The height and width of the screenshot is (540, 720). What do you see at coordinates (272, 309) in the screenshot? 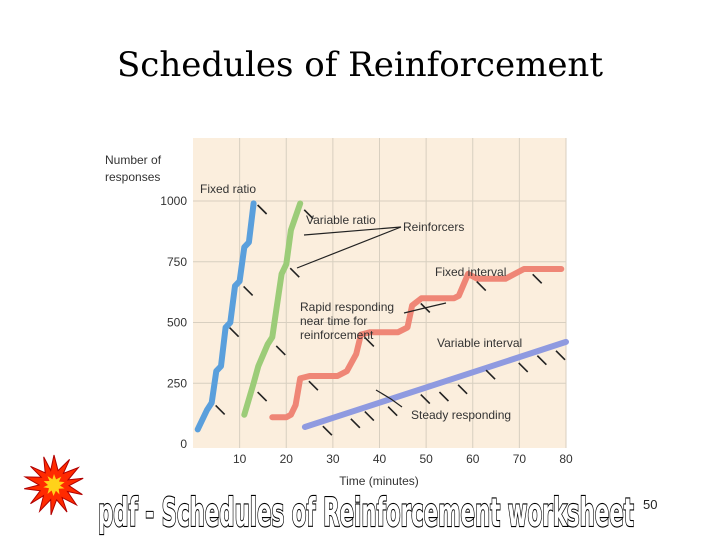
I see `series-line-variable-ratio` at bounding box center [272, 309].